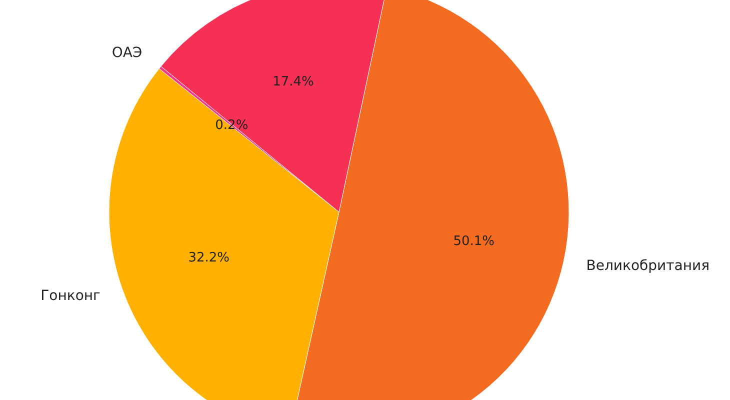 This screenshot has height=400, width=730. What do you see at coordinates (70, 296) in the screenshot?
I see `slice-label: Гонконг` at bounding box center [70, 296].